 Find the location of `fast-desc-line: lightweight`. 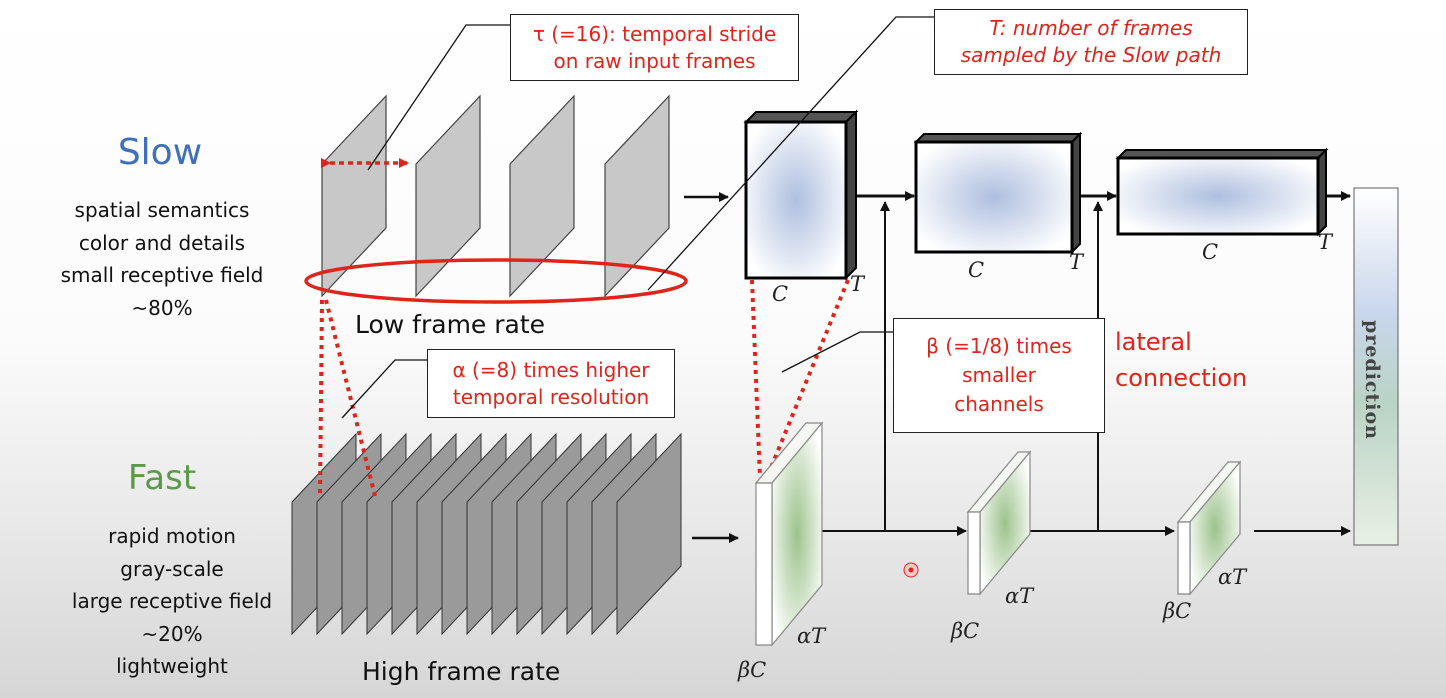

fast-desc-line: lightweight is located at coordinates (172, 666).